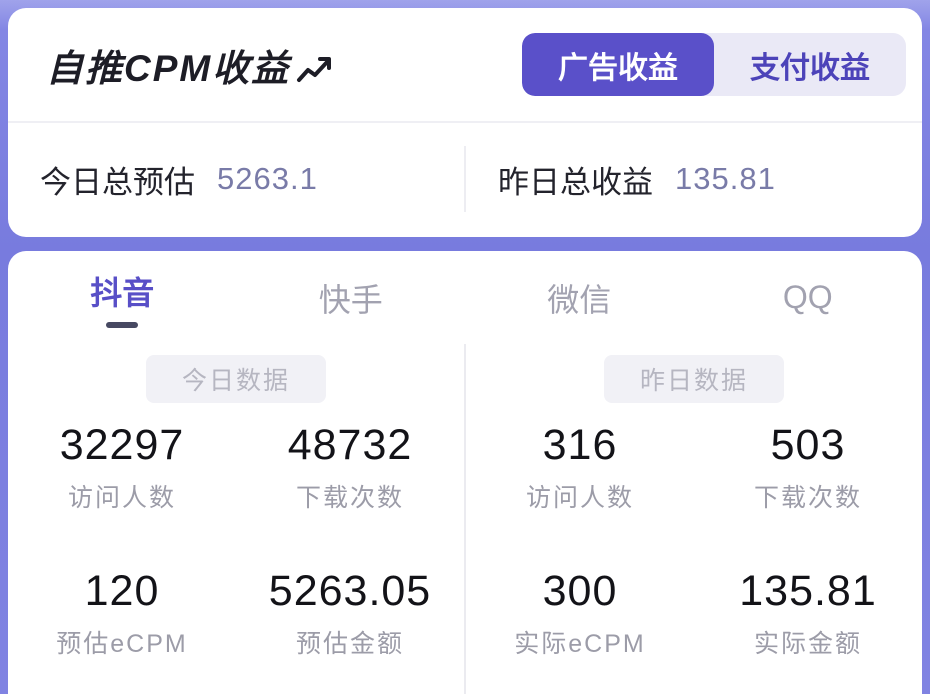  I want to click on summary-yesterday: 昨日总收益 135.81, so click(694, 179).